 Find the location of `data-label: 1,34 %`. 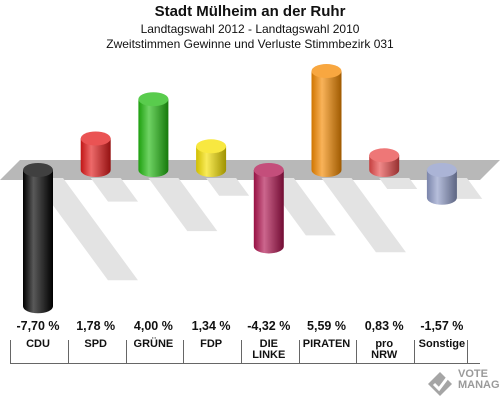

data-label: 1,34 % is located at coordinates (211, 326).